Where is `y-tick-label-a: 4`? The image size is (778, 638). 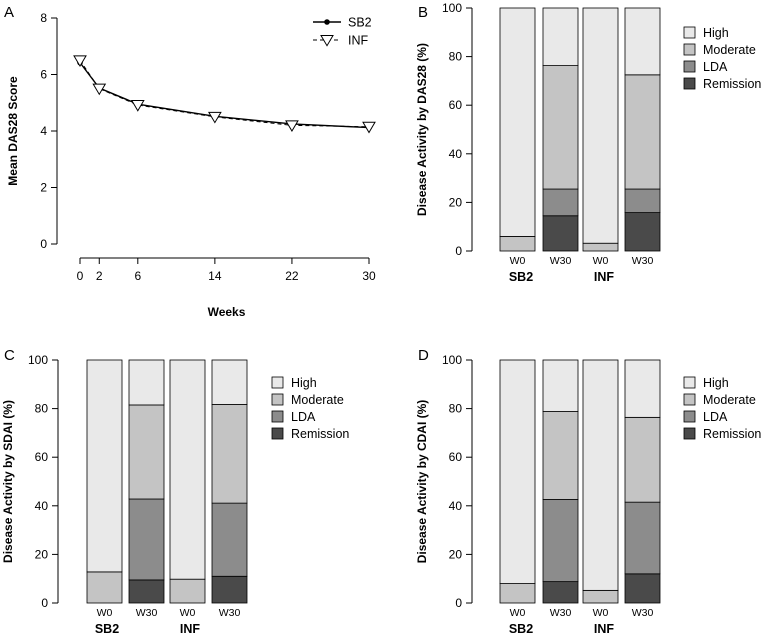 y-tick-label-a: 4 is located at coordinates (43, 131).